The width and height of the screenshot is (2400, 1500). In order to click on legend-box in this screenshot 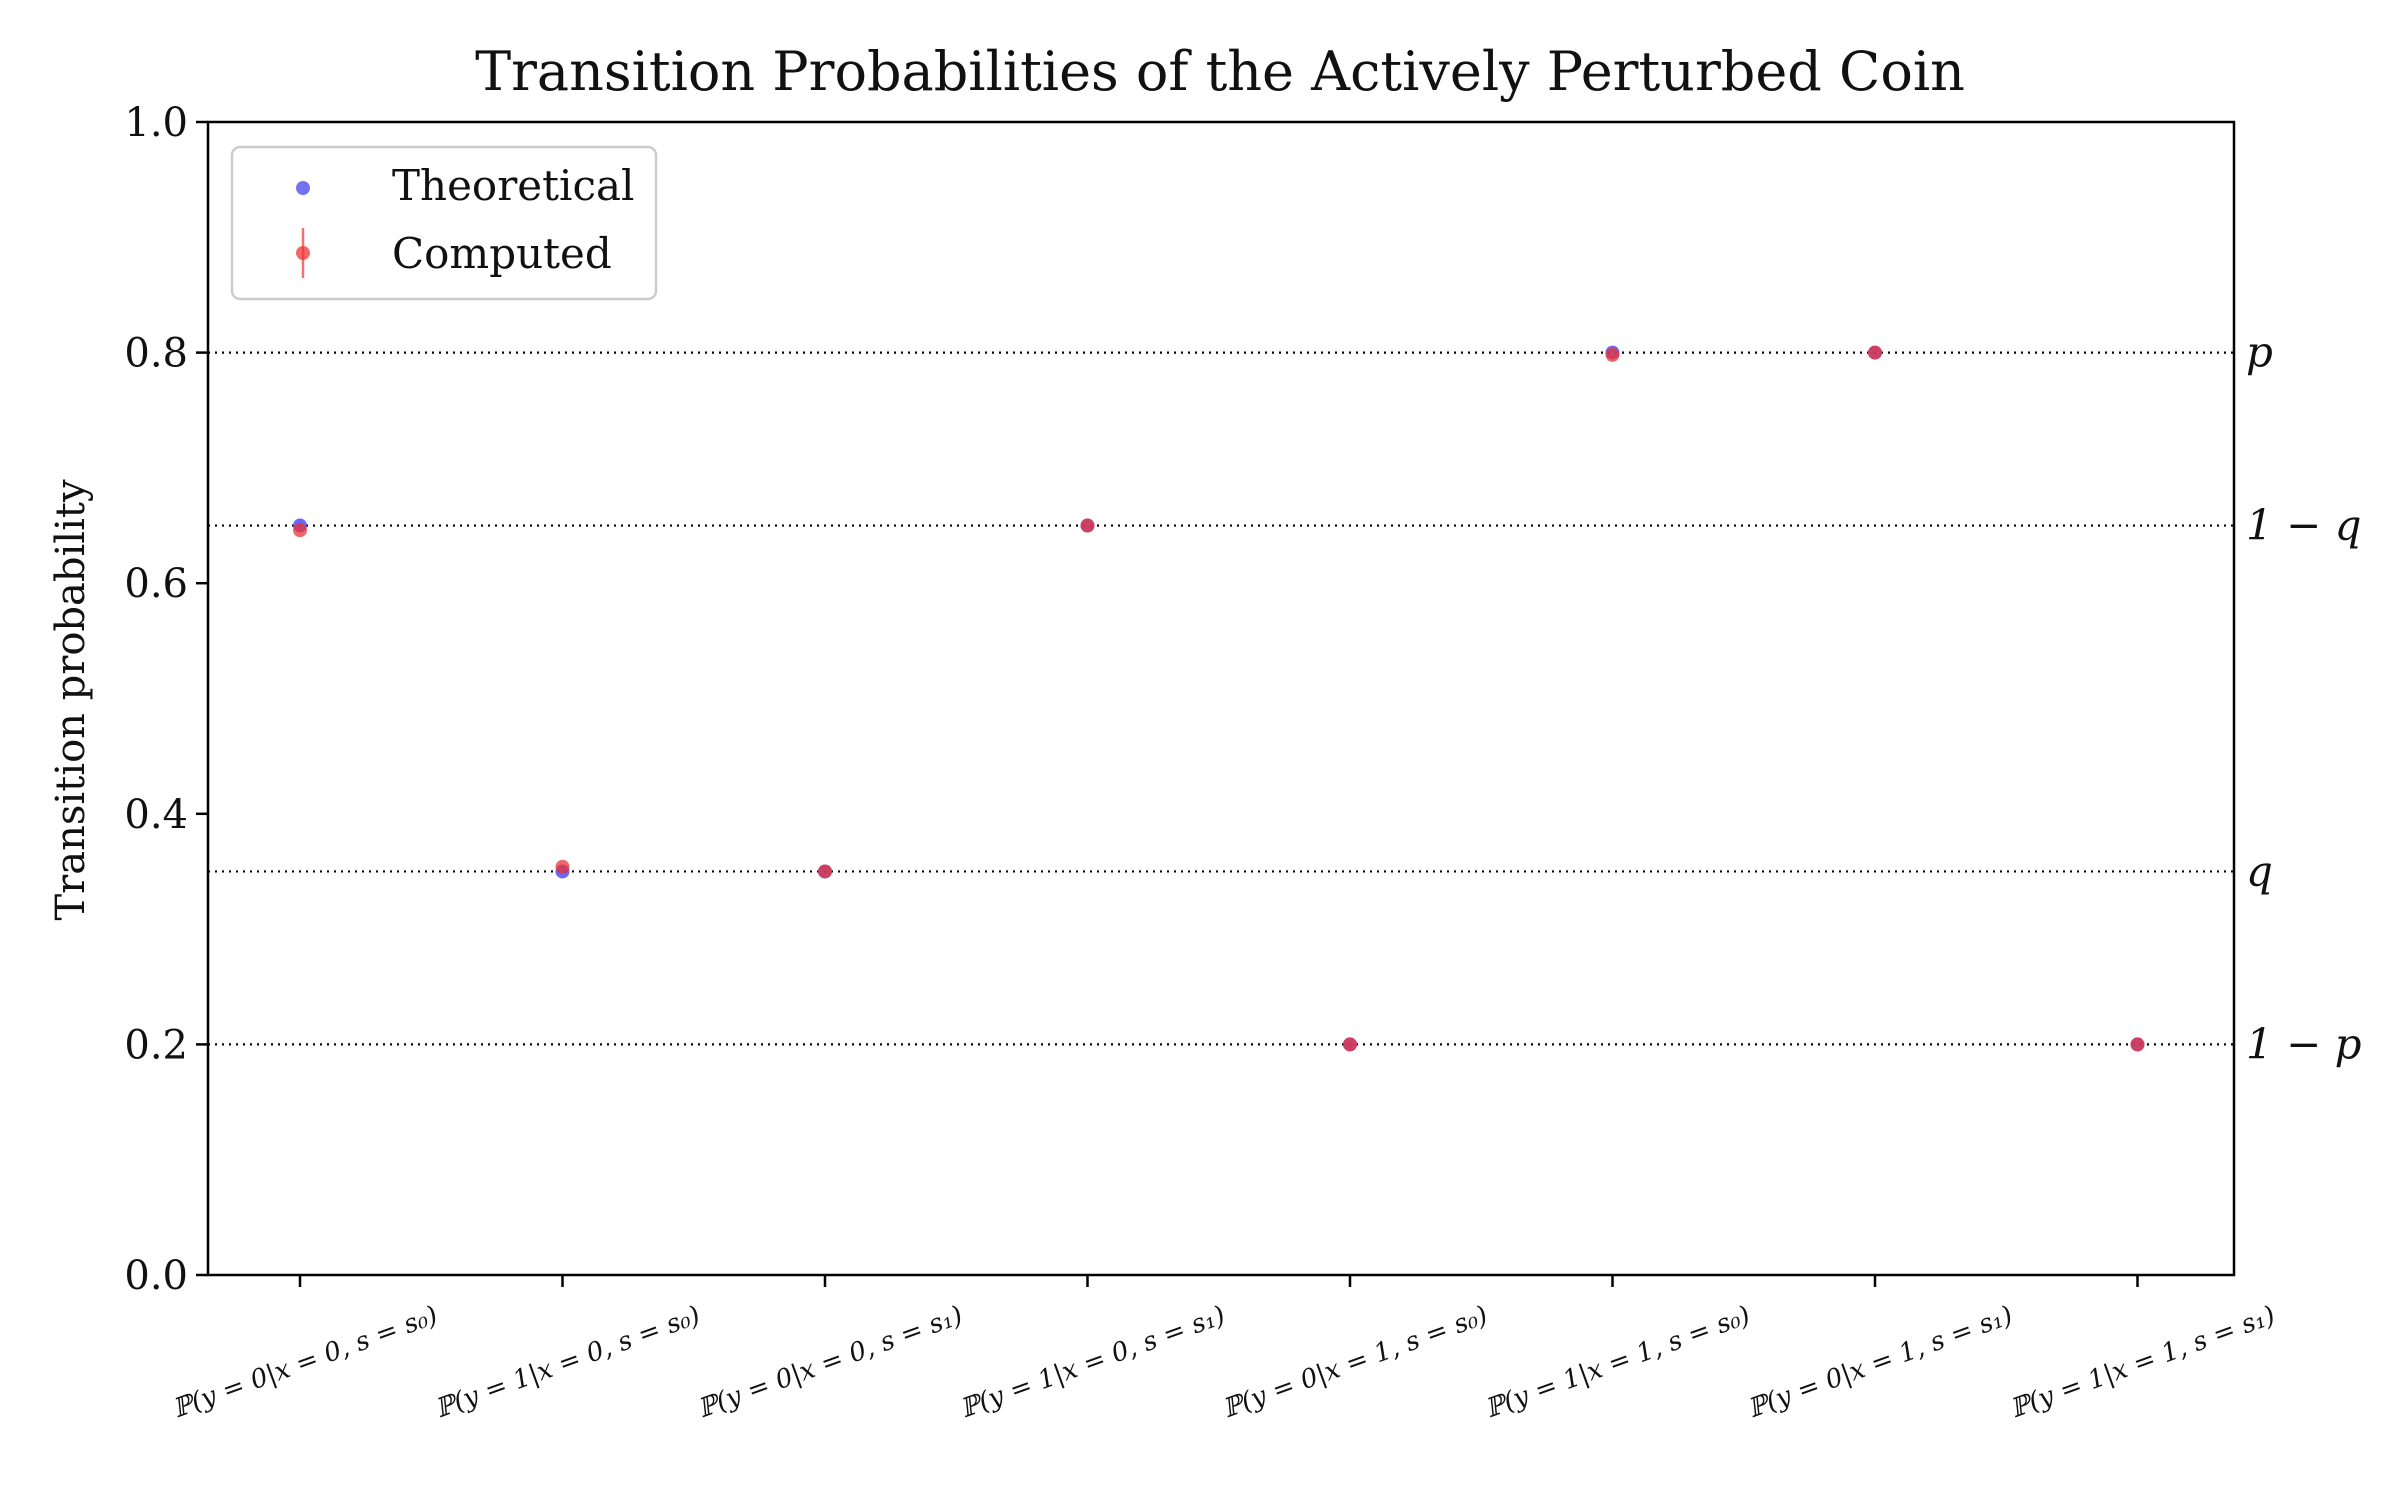, I will do `click(444, 223)`.